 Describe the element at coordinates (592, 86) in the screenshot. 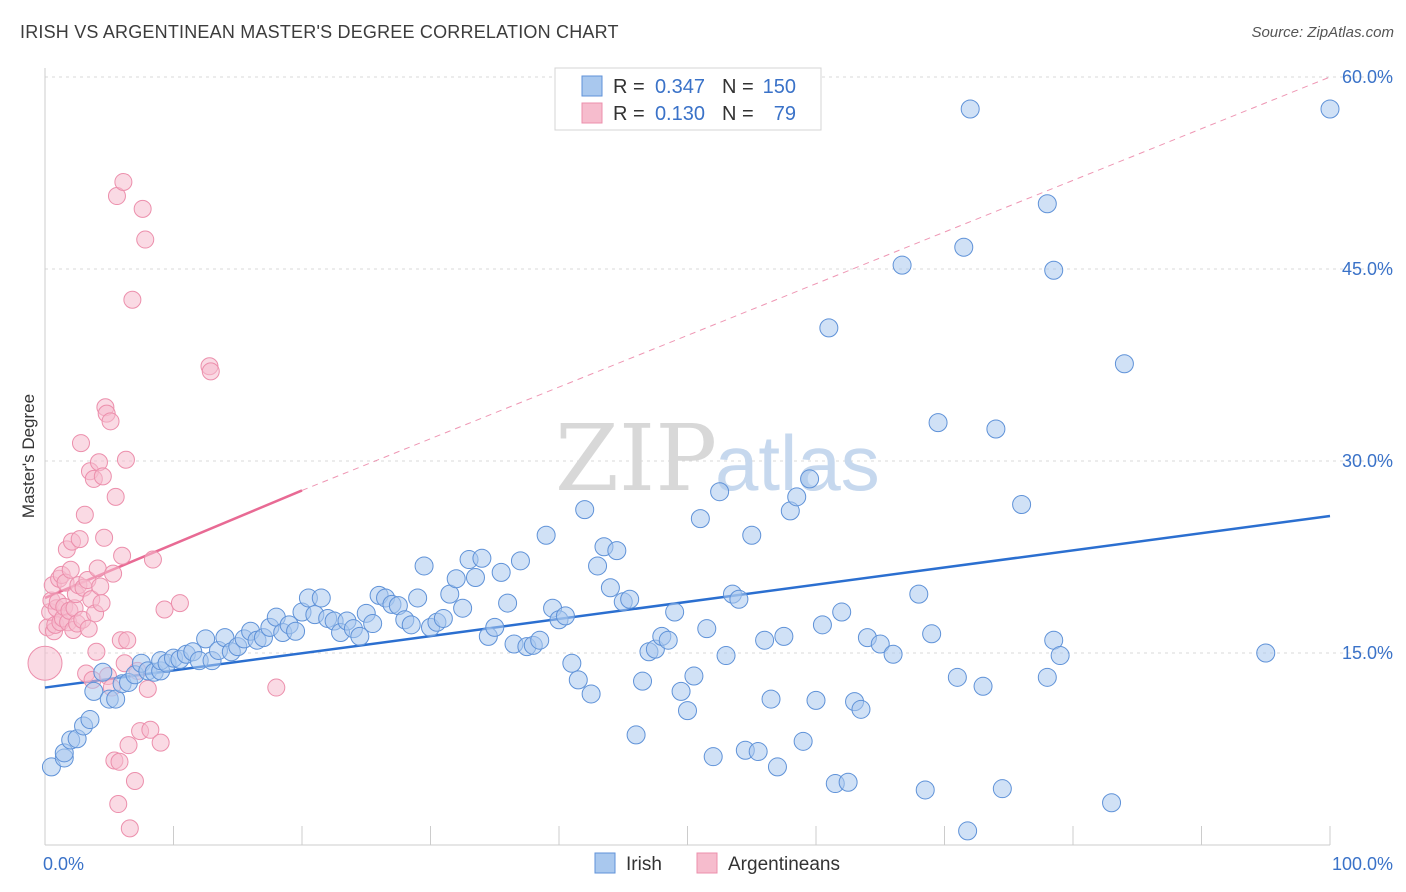

I see `legend-swatch-irish` at that location.